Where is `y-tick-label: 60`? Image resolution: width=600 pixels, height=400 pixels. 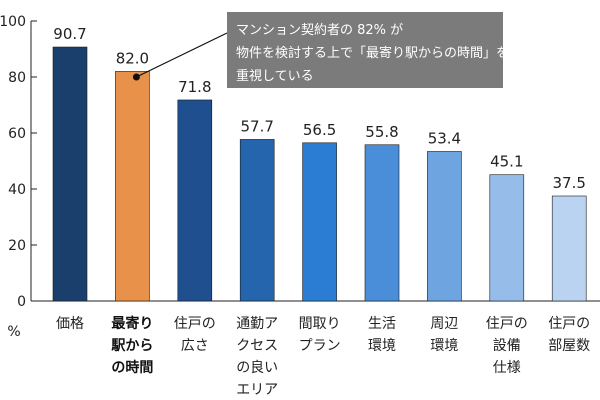
y-tick-label: 60 is located at coordinates (17, 134).